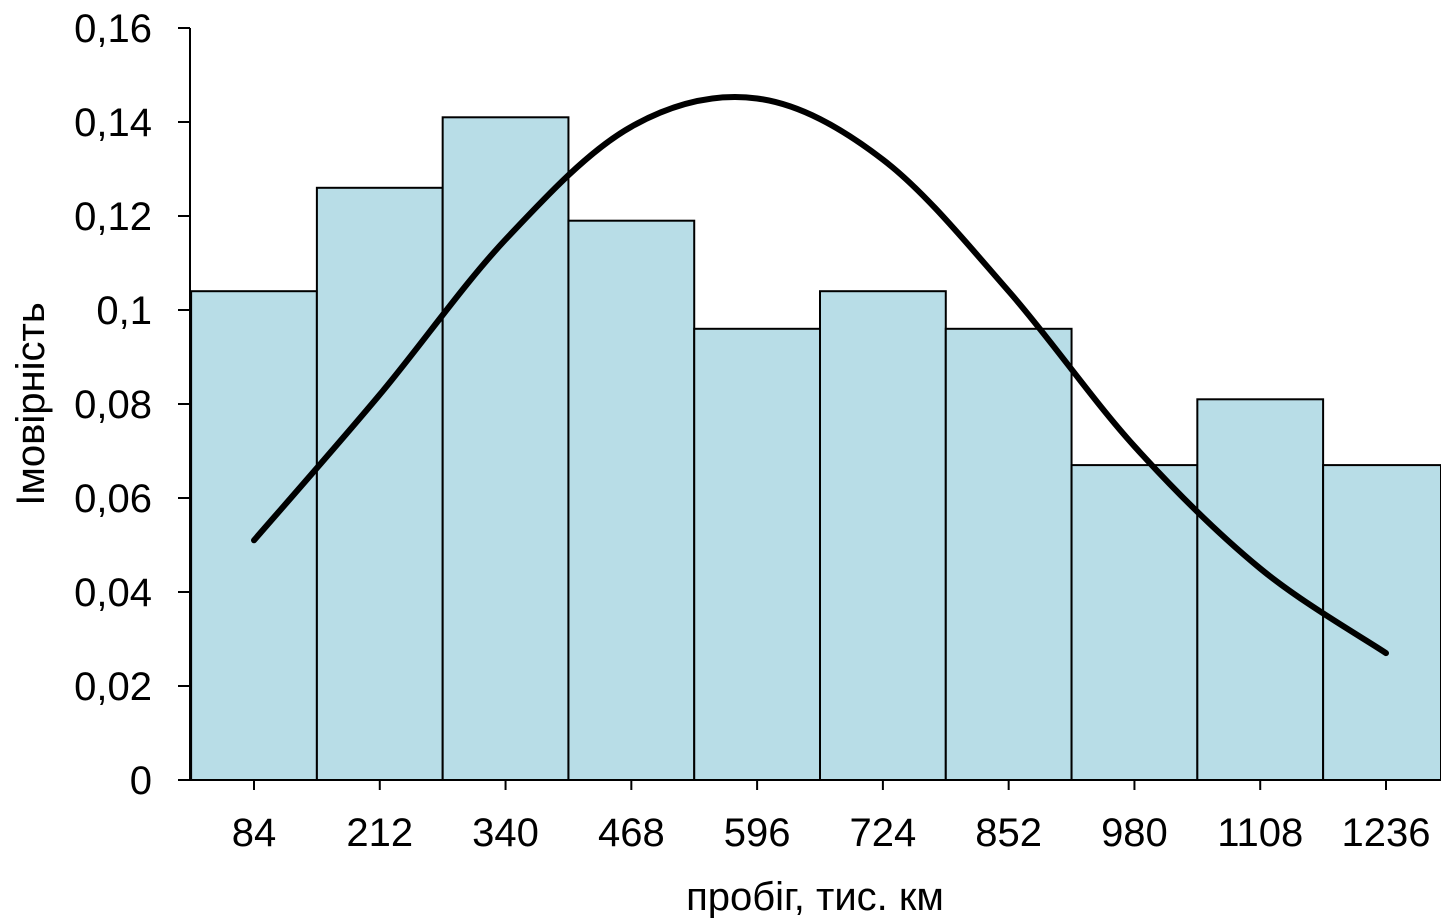 This screenshot has width=1441, height=918. What do you see at coordinates (254, 833) in the screenshot?
I see `x-tick-label: 84` at bounding box center [254, 833].